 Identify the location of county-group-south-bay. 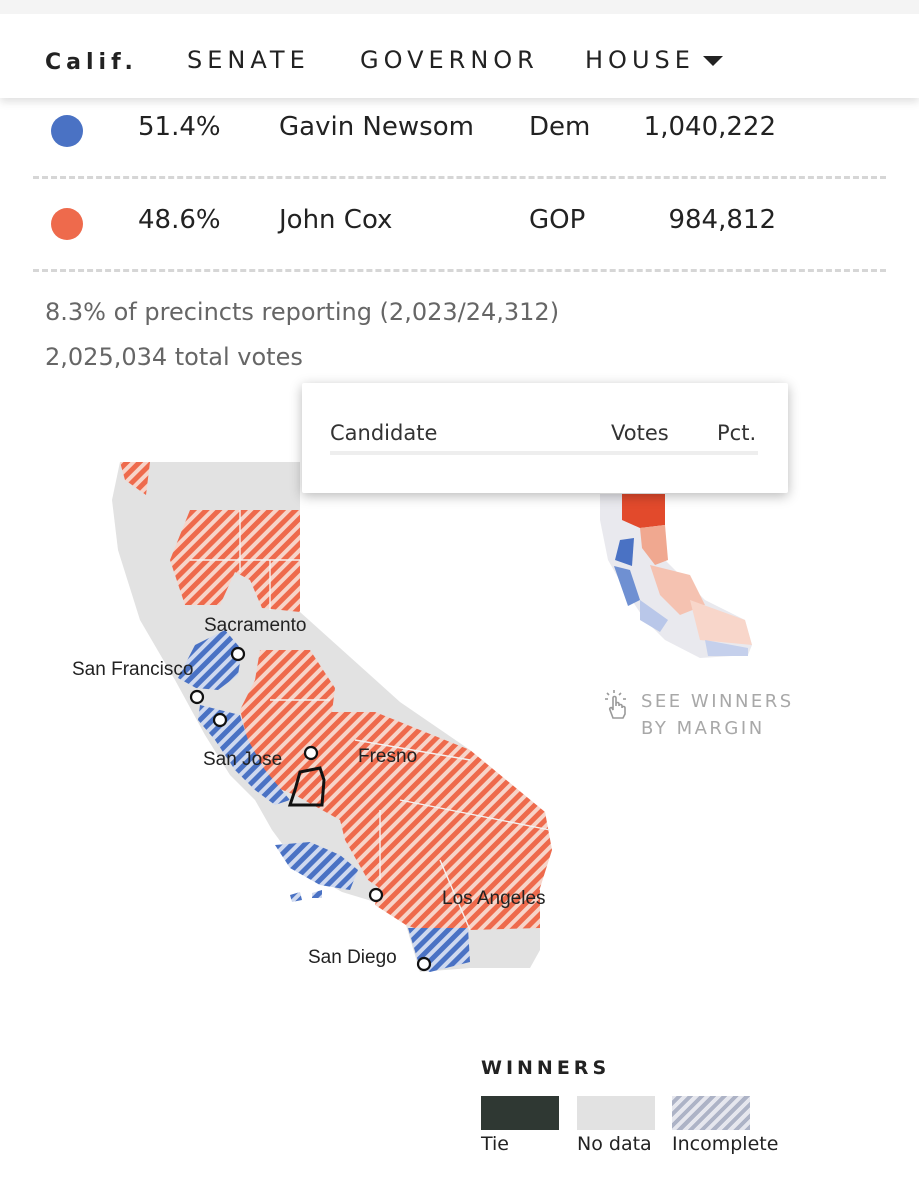
(244, 755).